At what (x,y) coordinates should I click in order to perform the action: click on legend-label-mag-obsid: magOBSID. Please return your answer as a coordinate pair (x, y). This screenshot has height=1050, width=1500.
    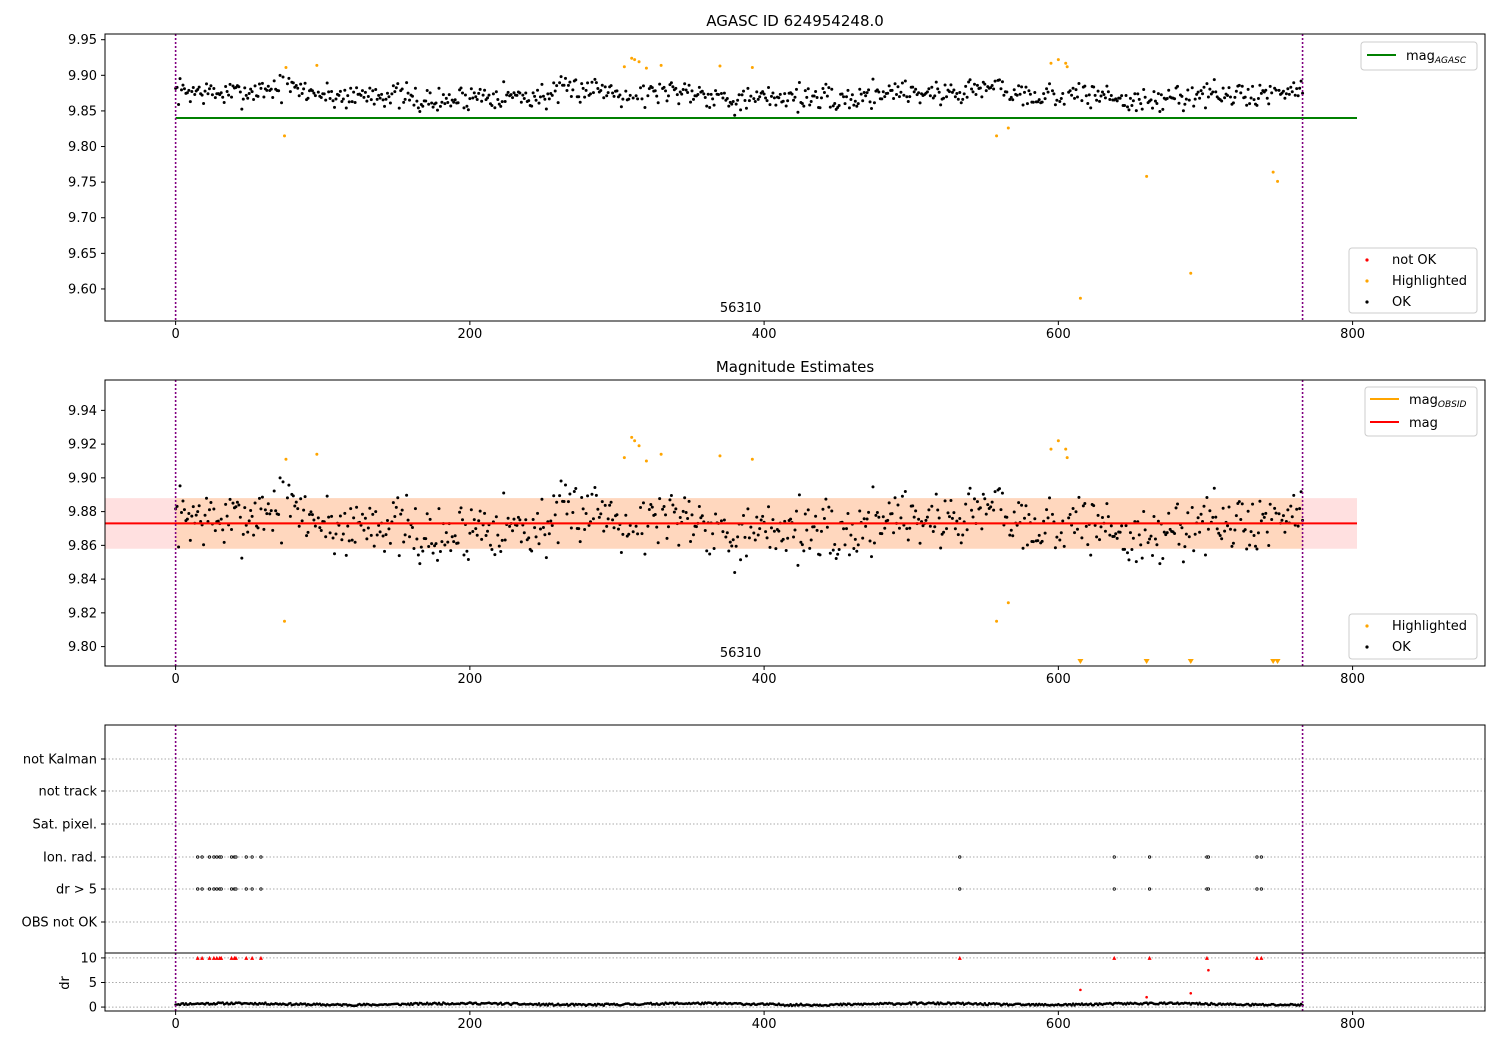
    Looking at the image, I should click on (1438, 401).